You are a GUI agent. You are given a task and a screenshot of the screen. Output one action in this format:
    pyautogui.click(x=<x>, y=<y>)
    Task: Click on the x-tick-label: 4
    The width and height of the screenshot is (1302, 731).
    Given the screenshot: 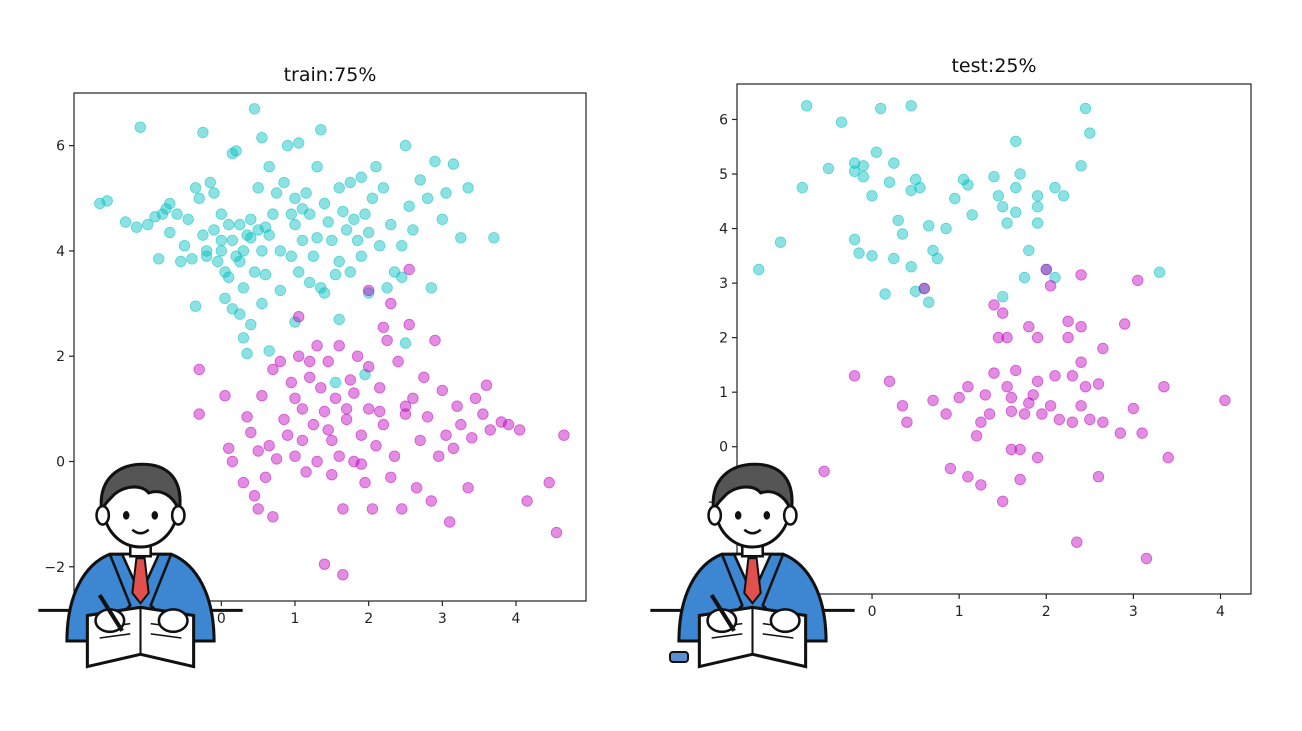 What is the action you would take?
    pyautogui.click(x=1220, y=612)
    